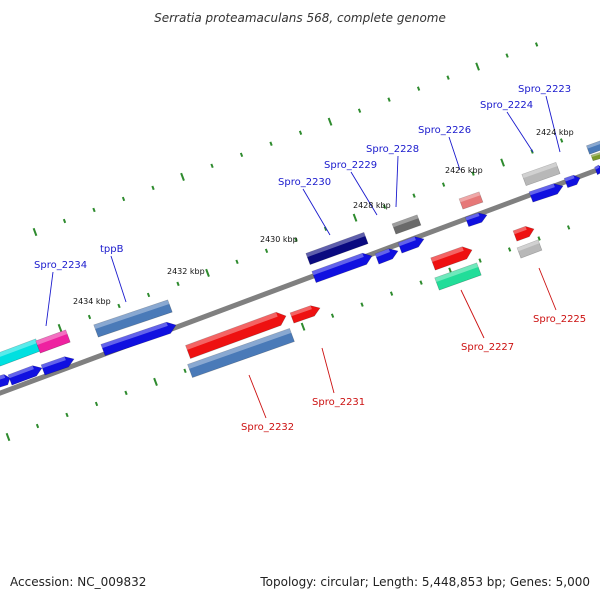 This screenshot has height=600, width=600. I want to click on gene-label-spro-2224: Spro_2224, so click(506, 105).